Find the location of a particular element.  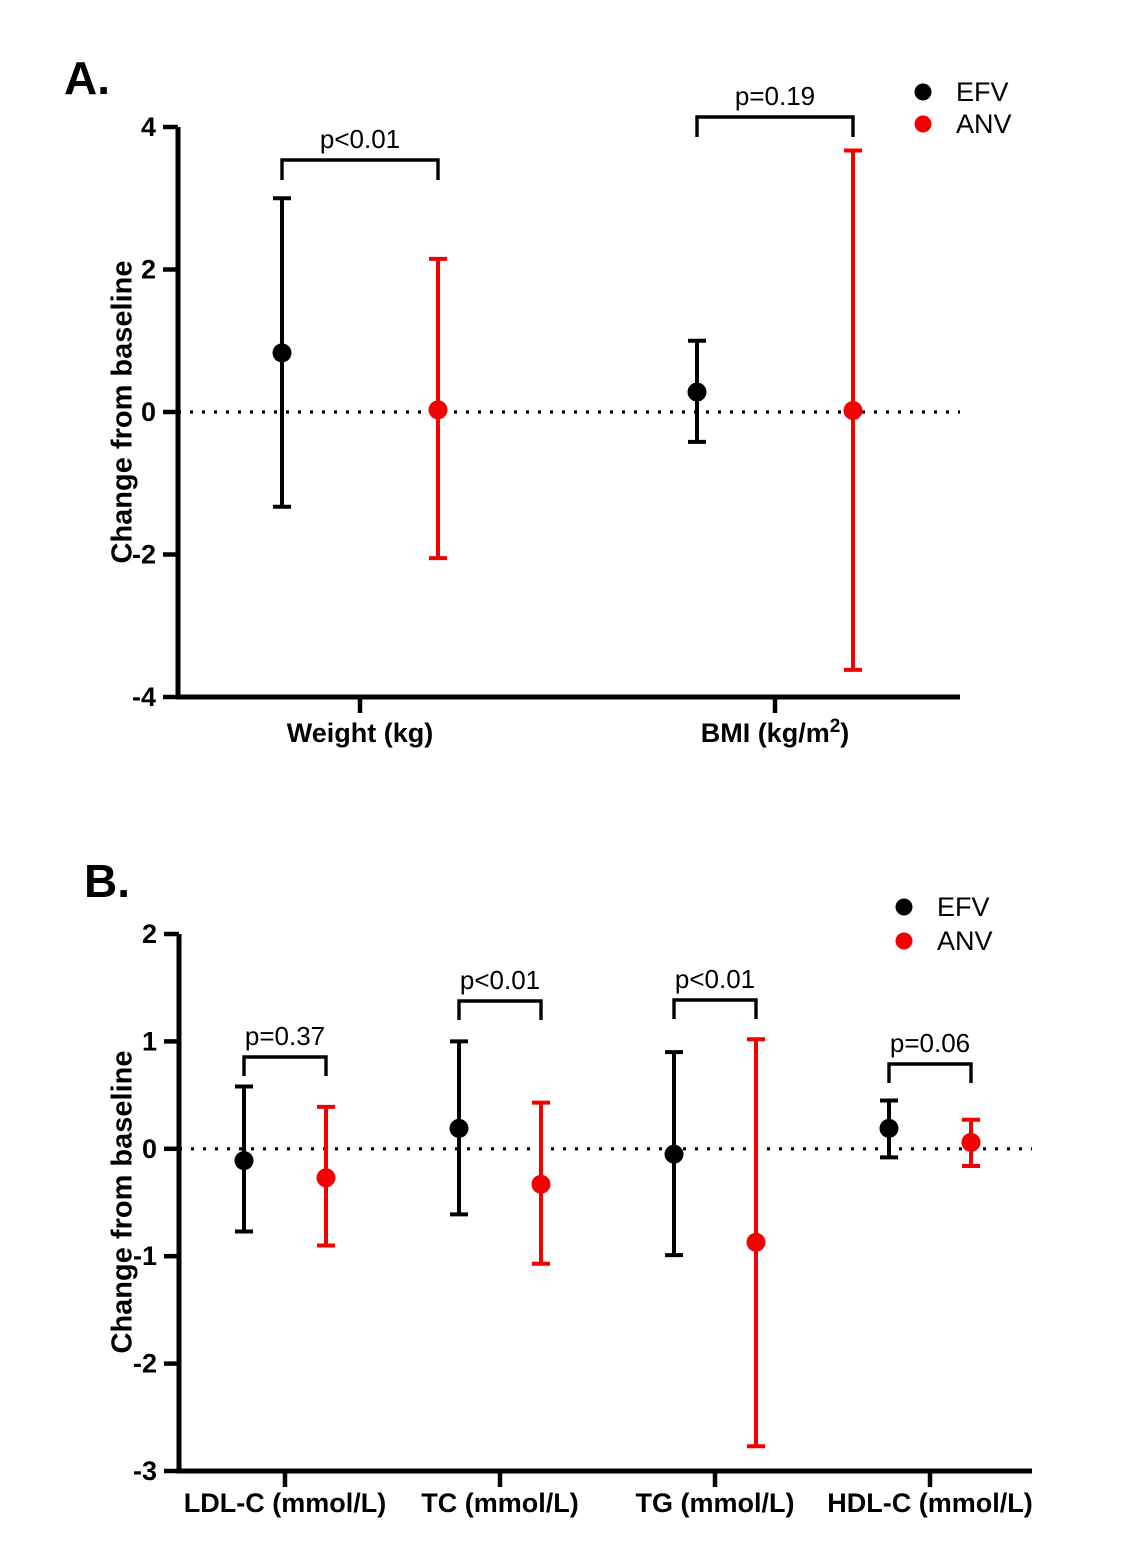

y-tick-label: -4 is located at coordinates (144, 697).